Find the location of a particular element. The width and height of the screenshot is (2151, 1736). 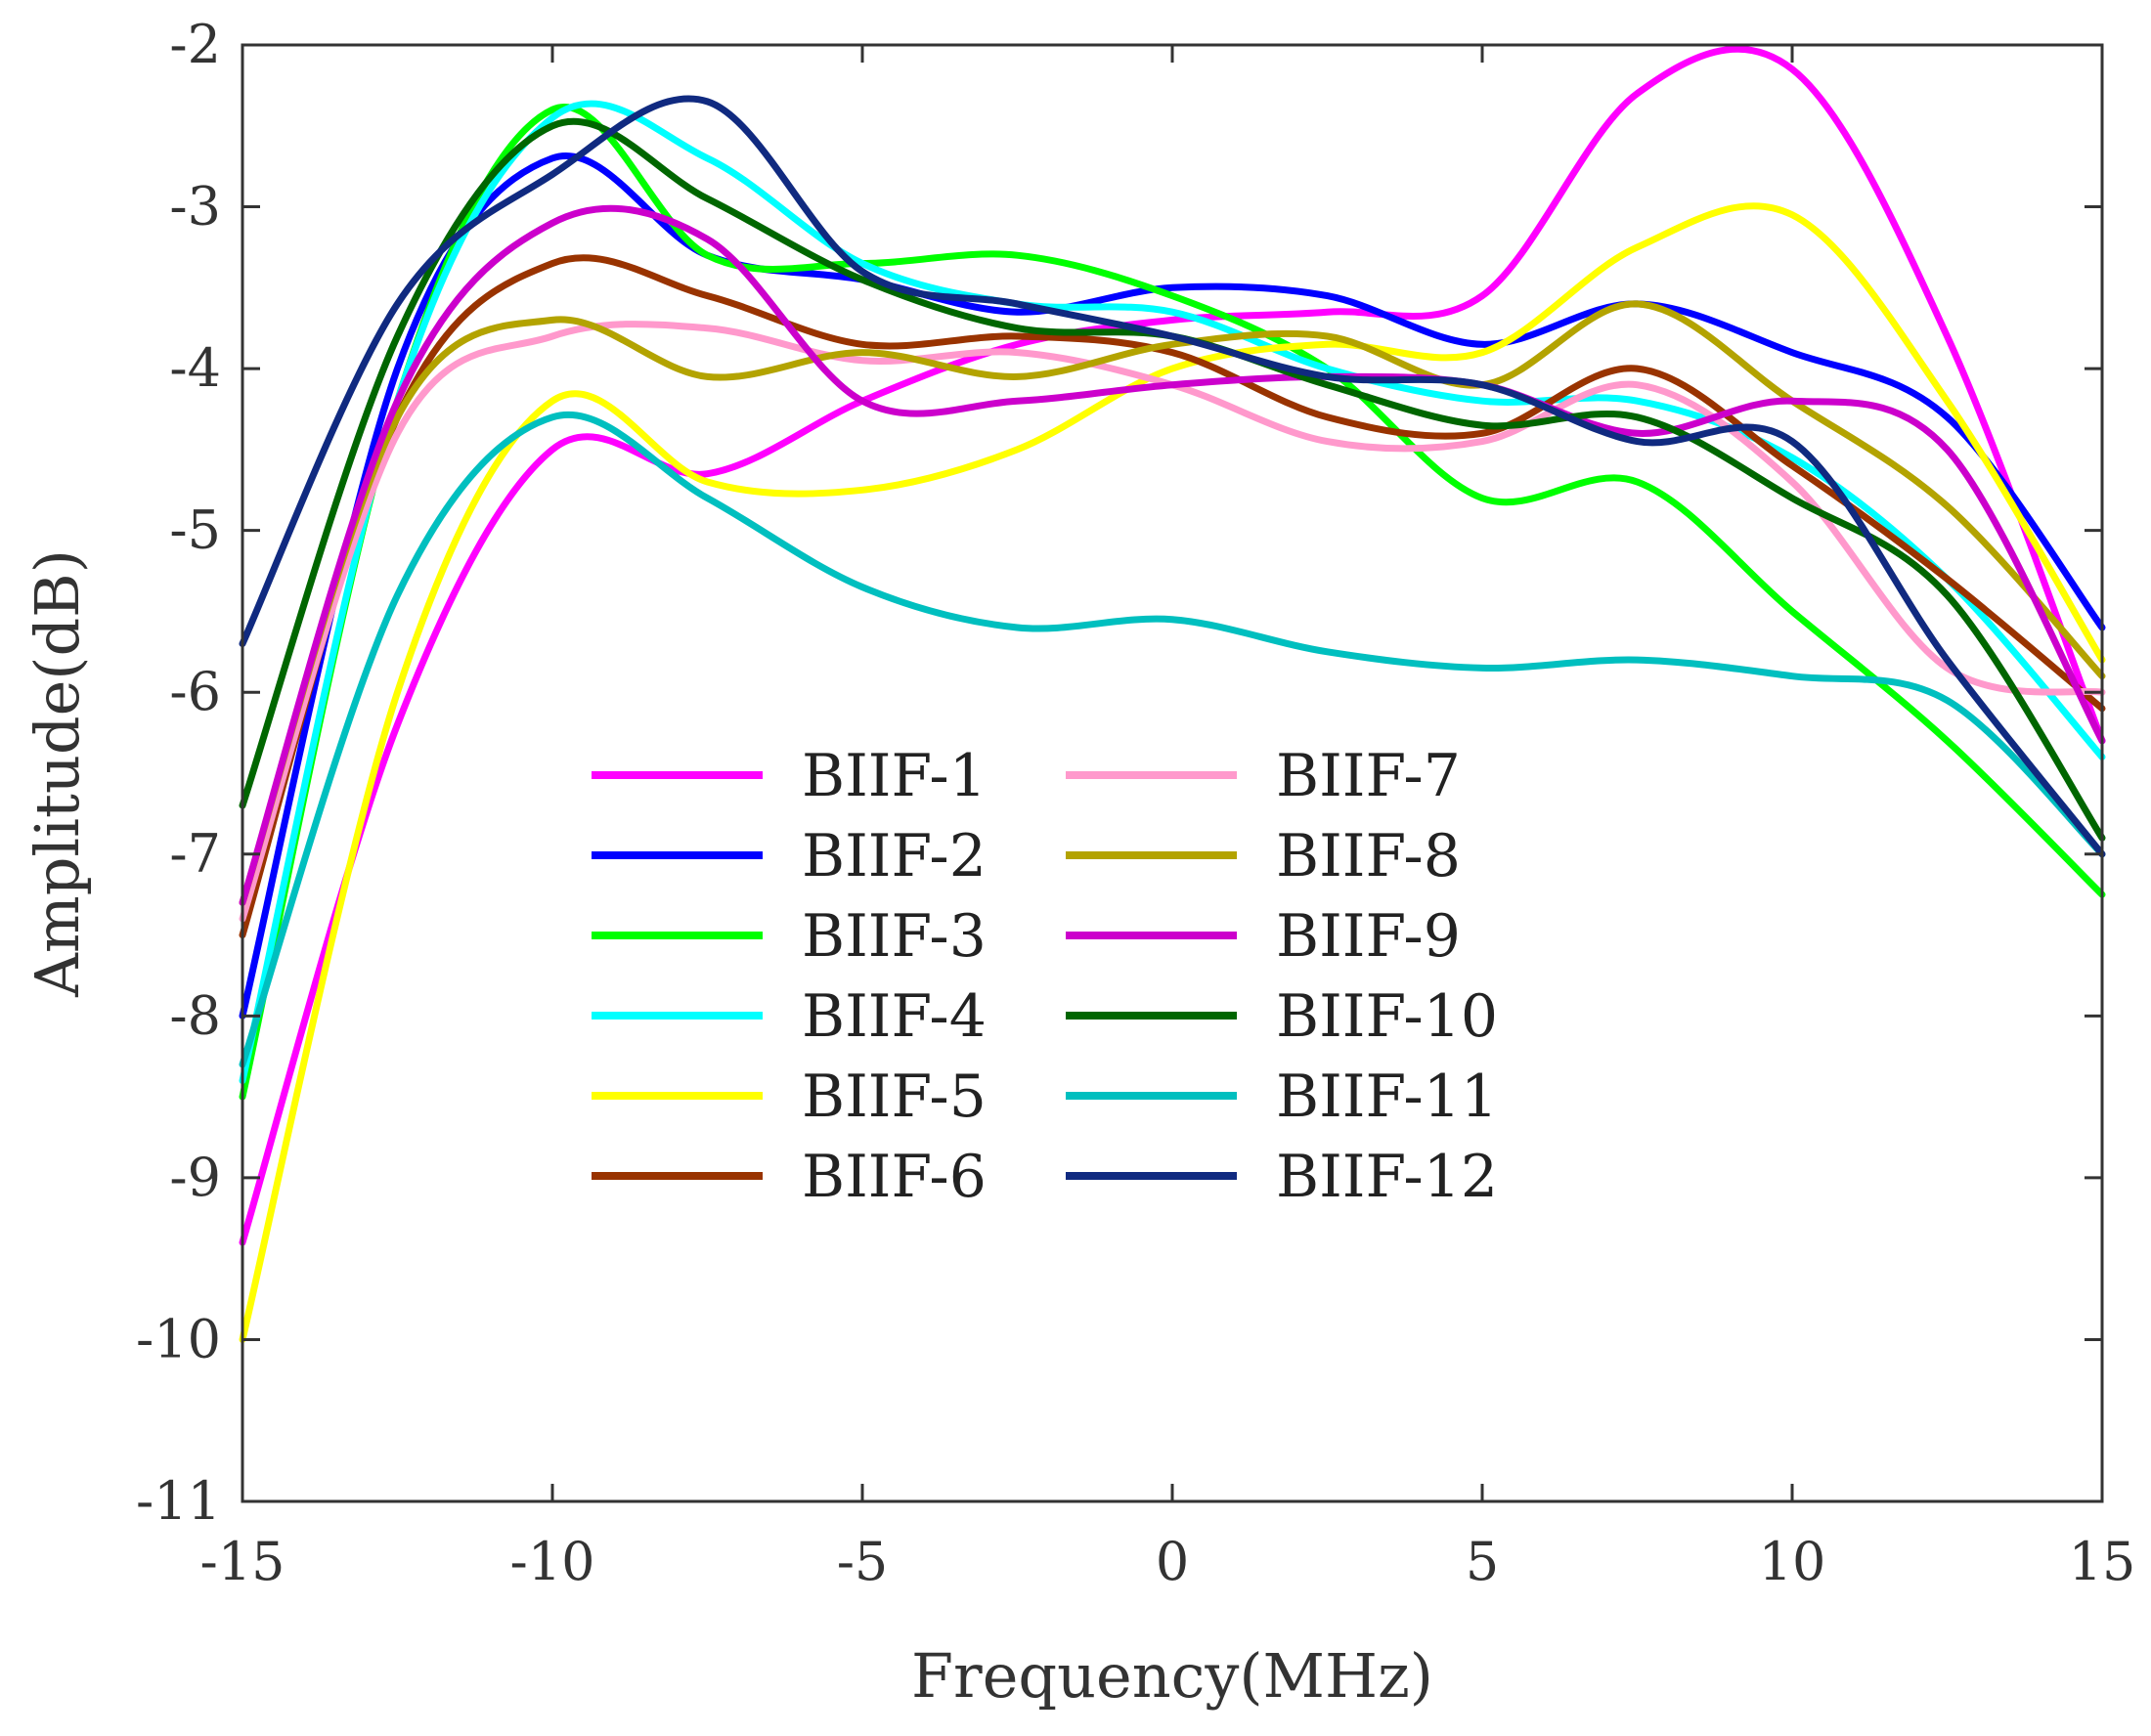

legend-label-biif-3: BIIF-3 is located at coordinates (895, 936).